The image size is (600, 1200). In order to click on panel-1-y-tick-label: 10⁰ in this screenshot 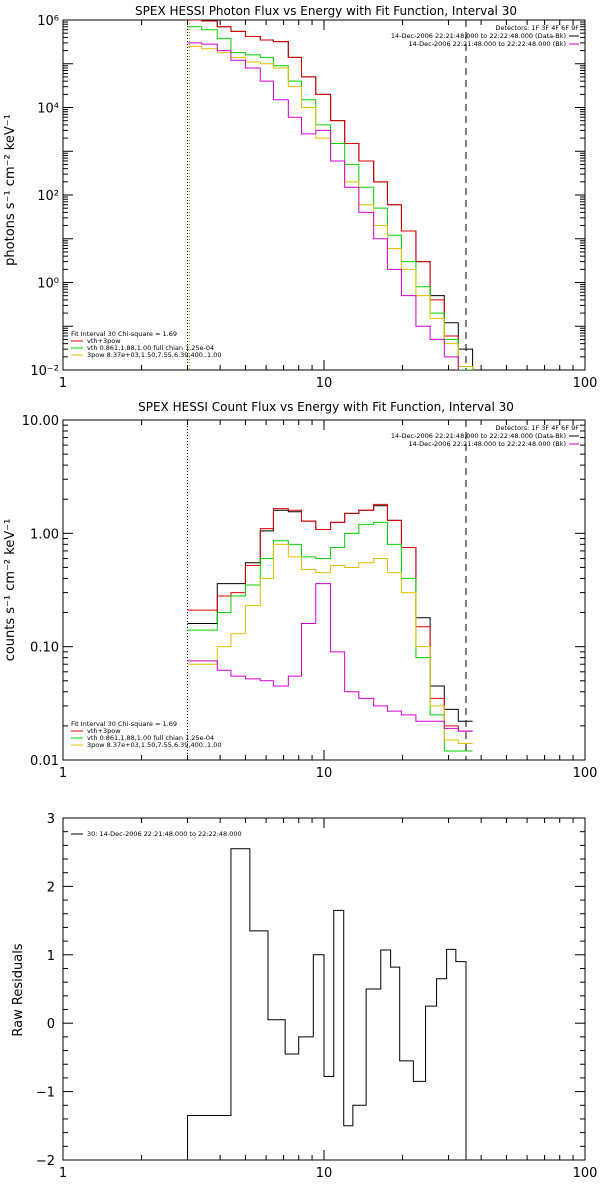, I will do `click(48, 284)`.